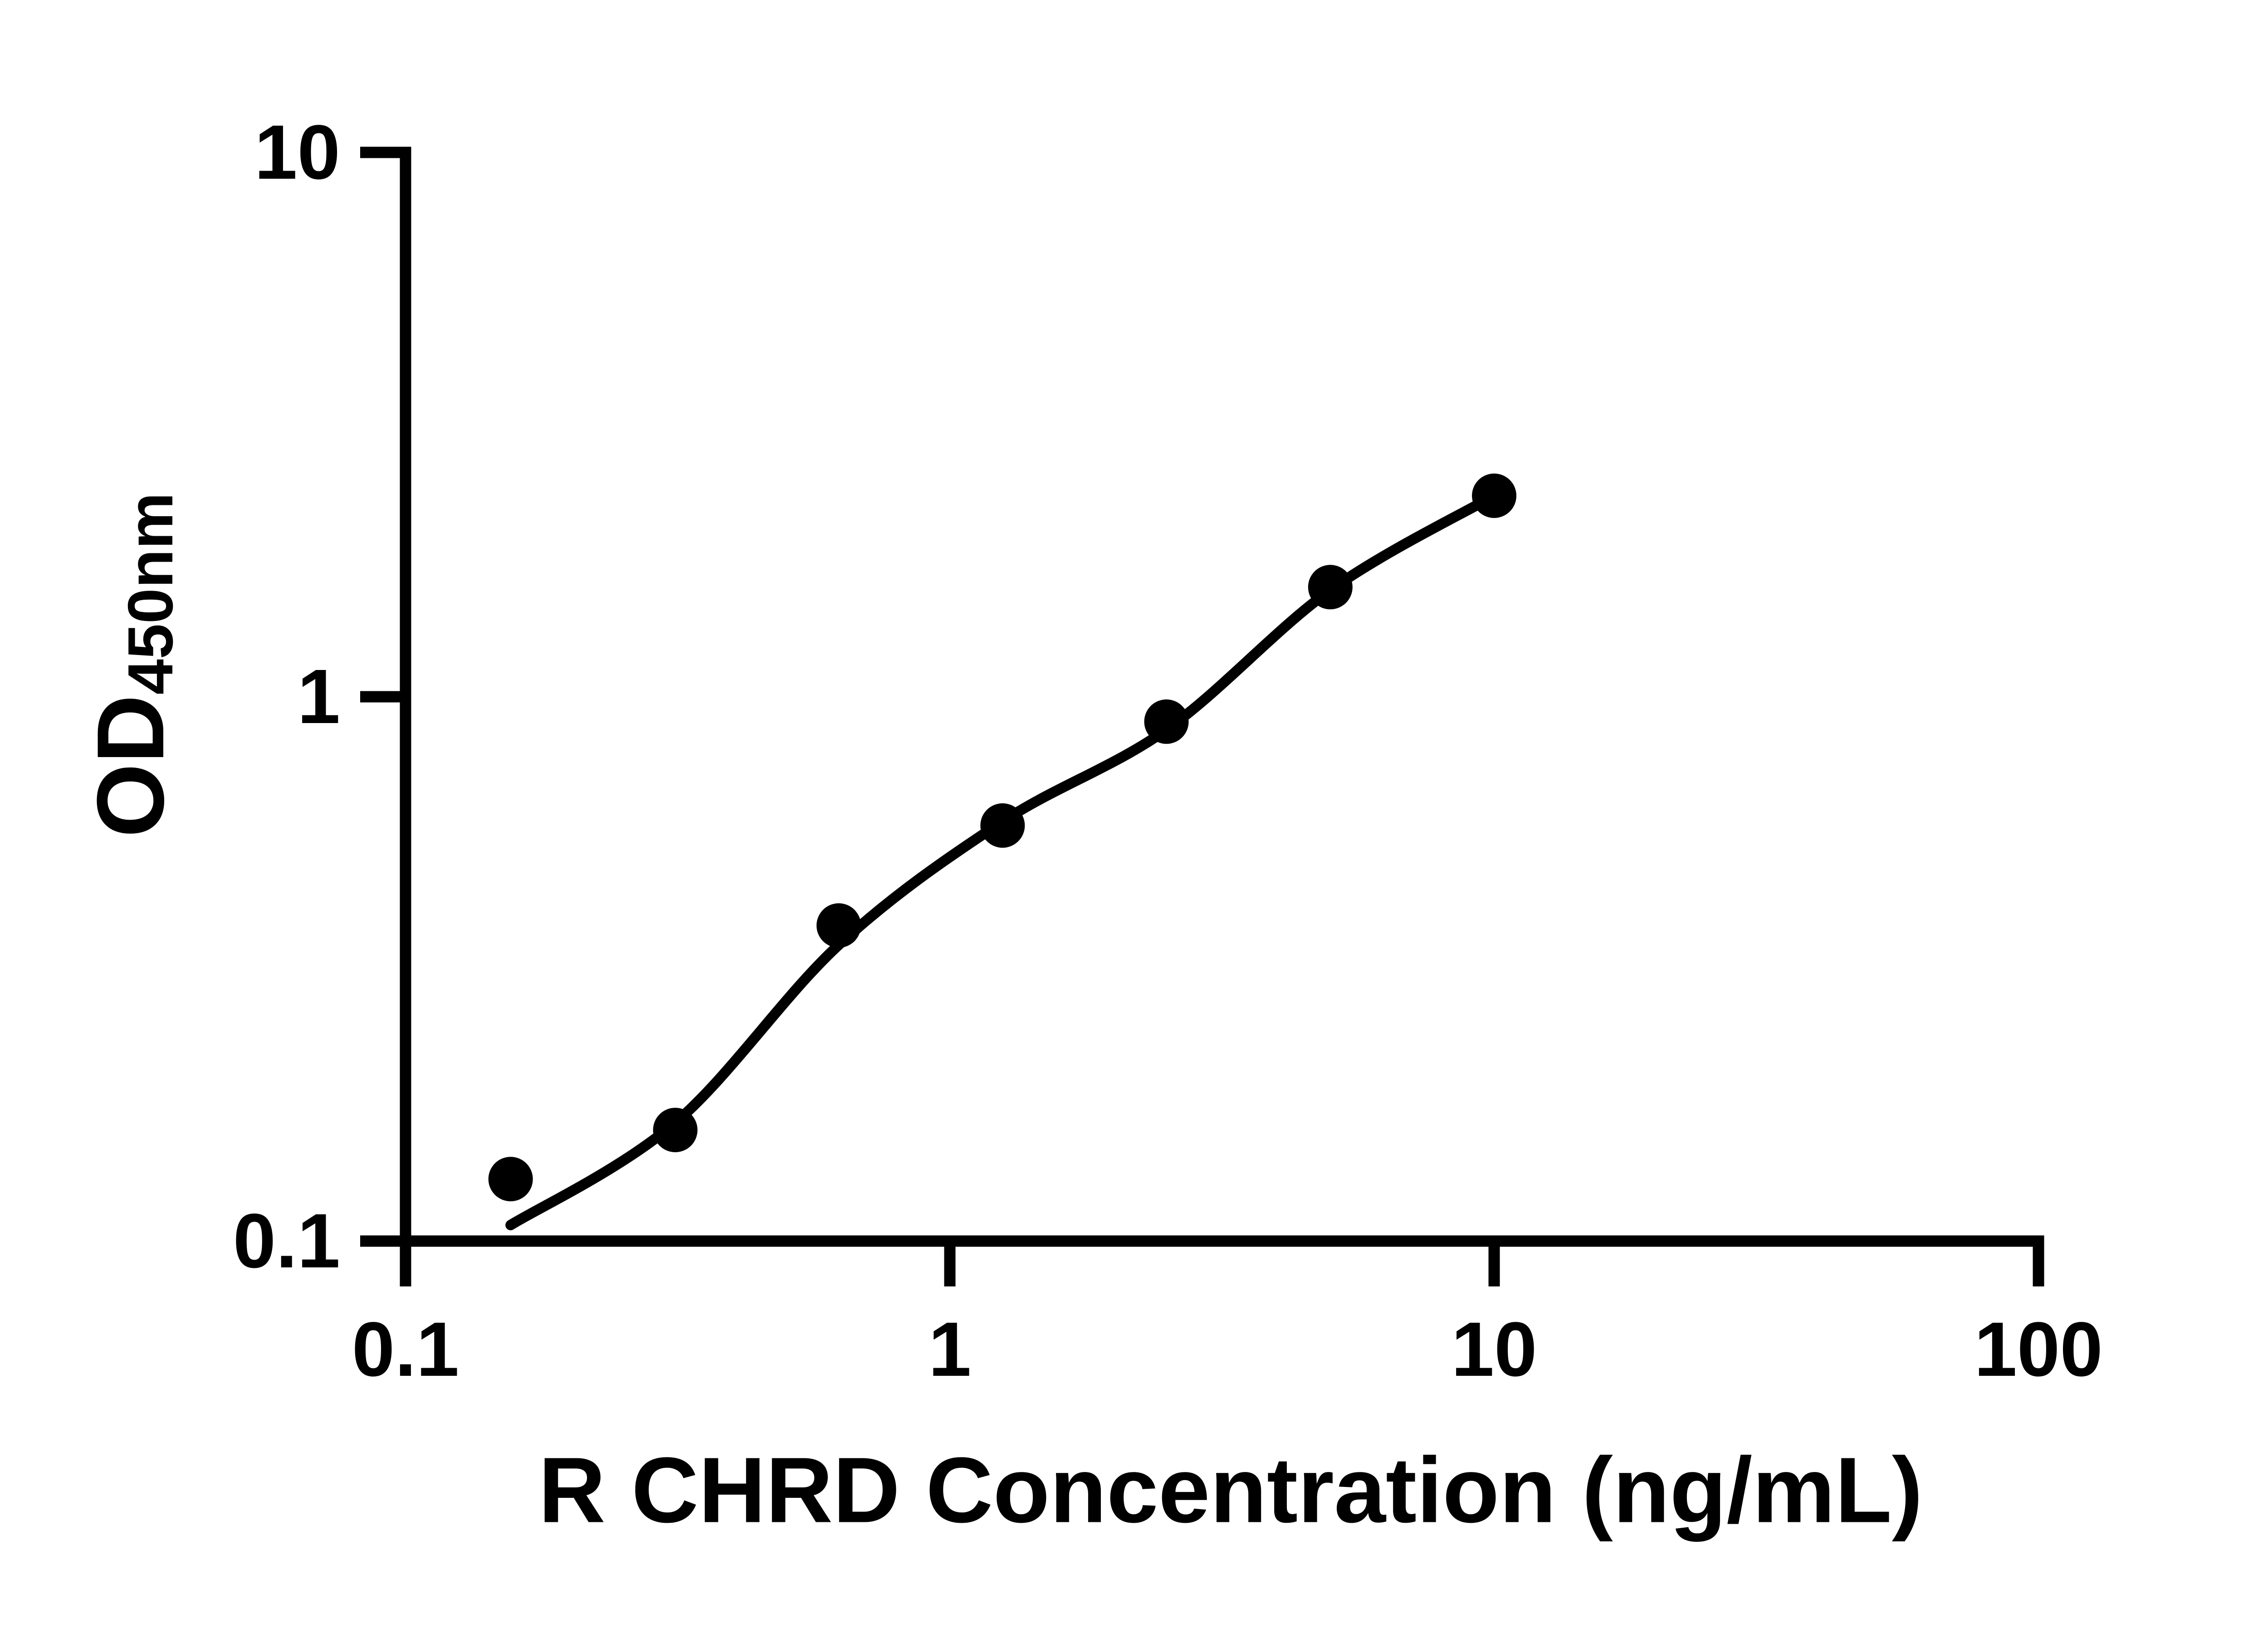  I want to click on x-tick-label: 1, so click(950, 1349).